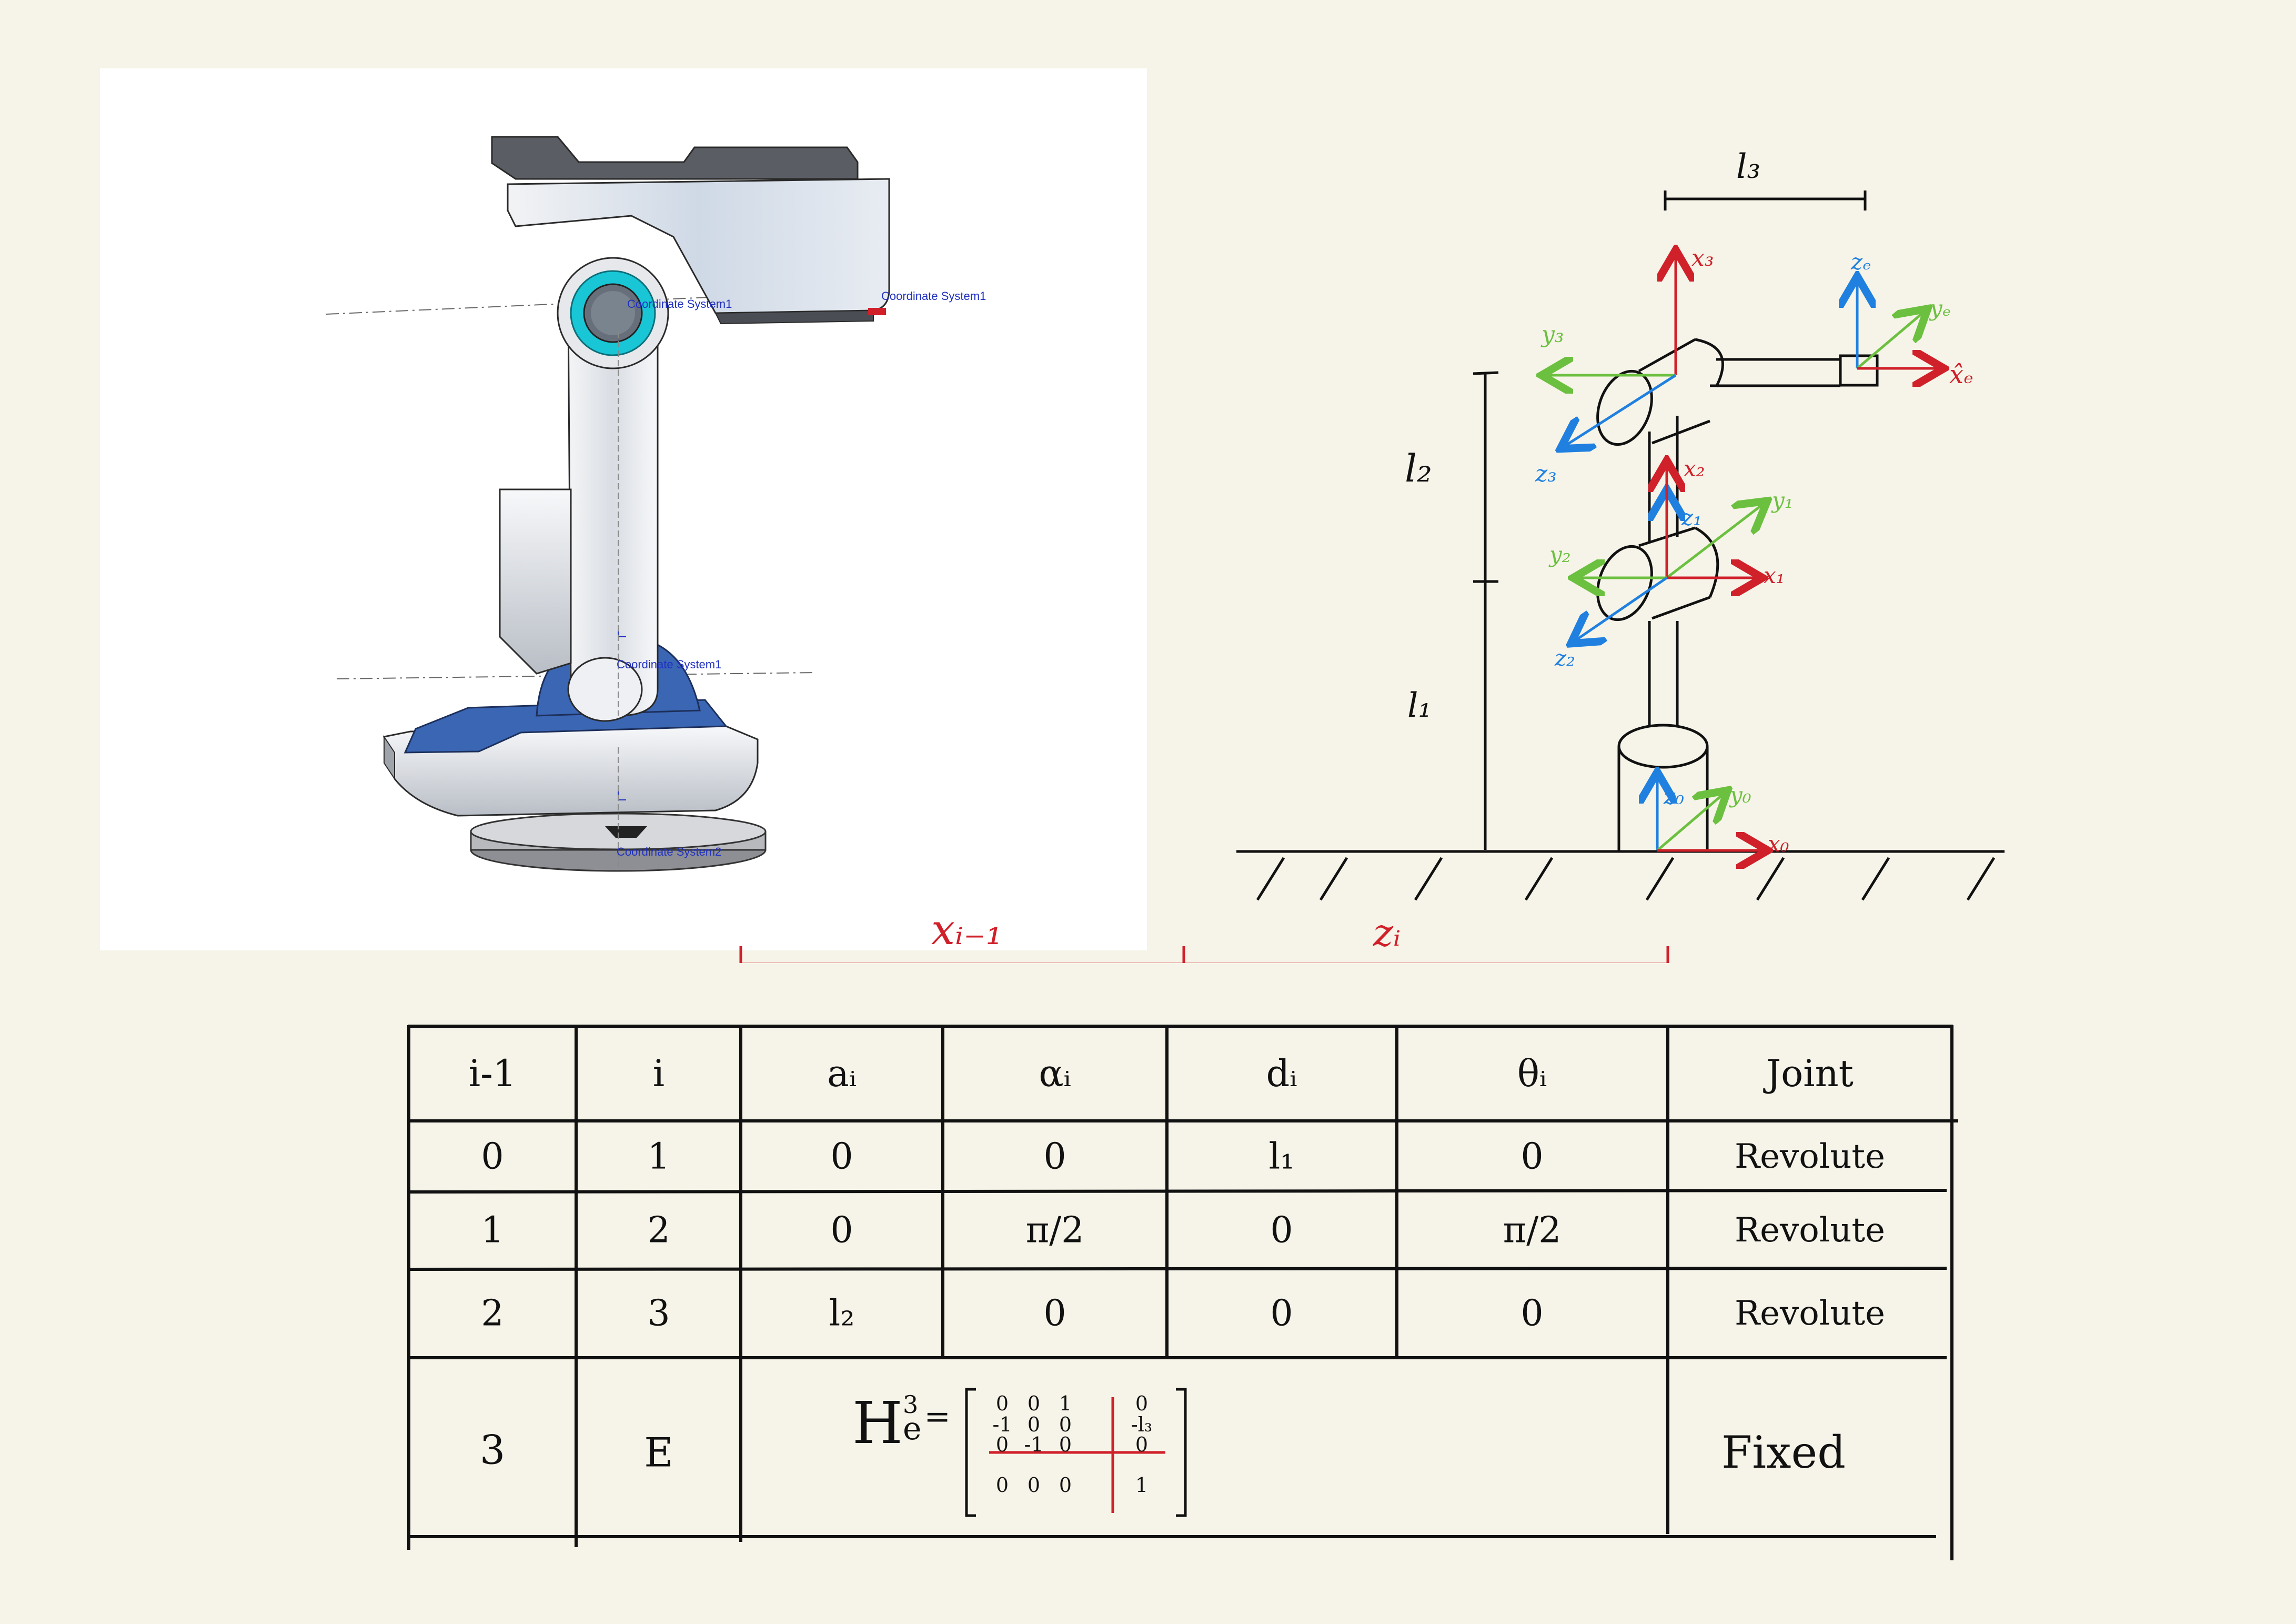 This screenshot has height=1624, width=2296. I want to click on bracket-label-z-i: zᵢ, so click(1387, 933).